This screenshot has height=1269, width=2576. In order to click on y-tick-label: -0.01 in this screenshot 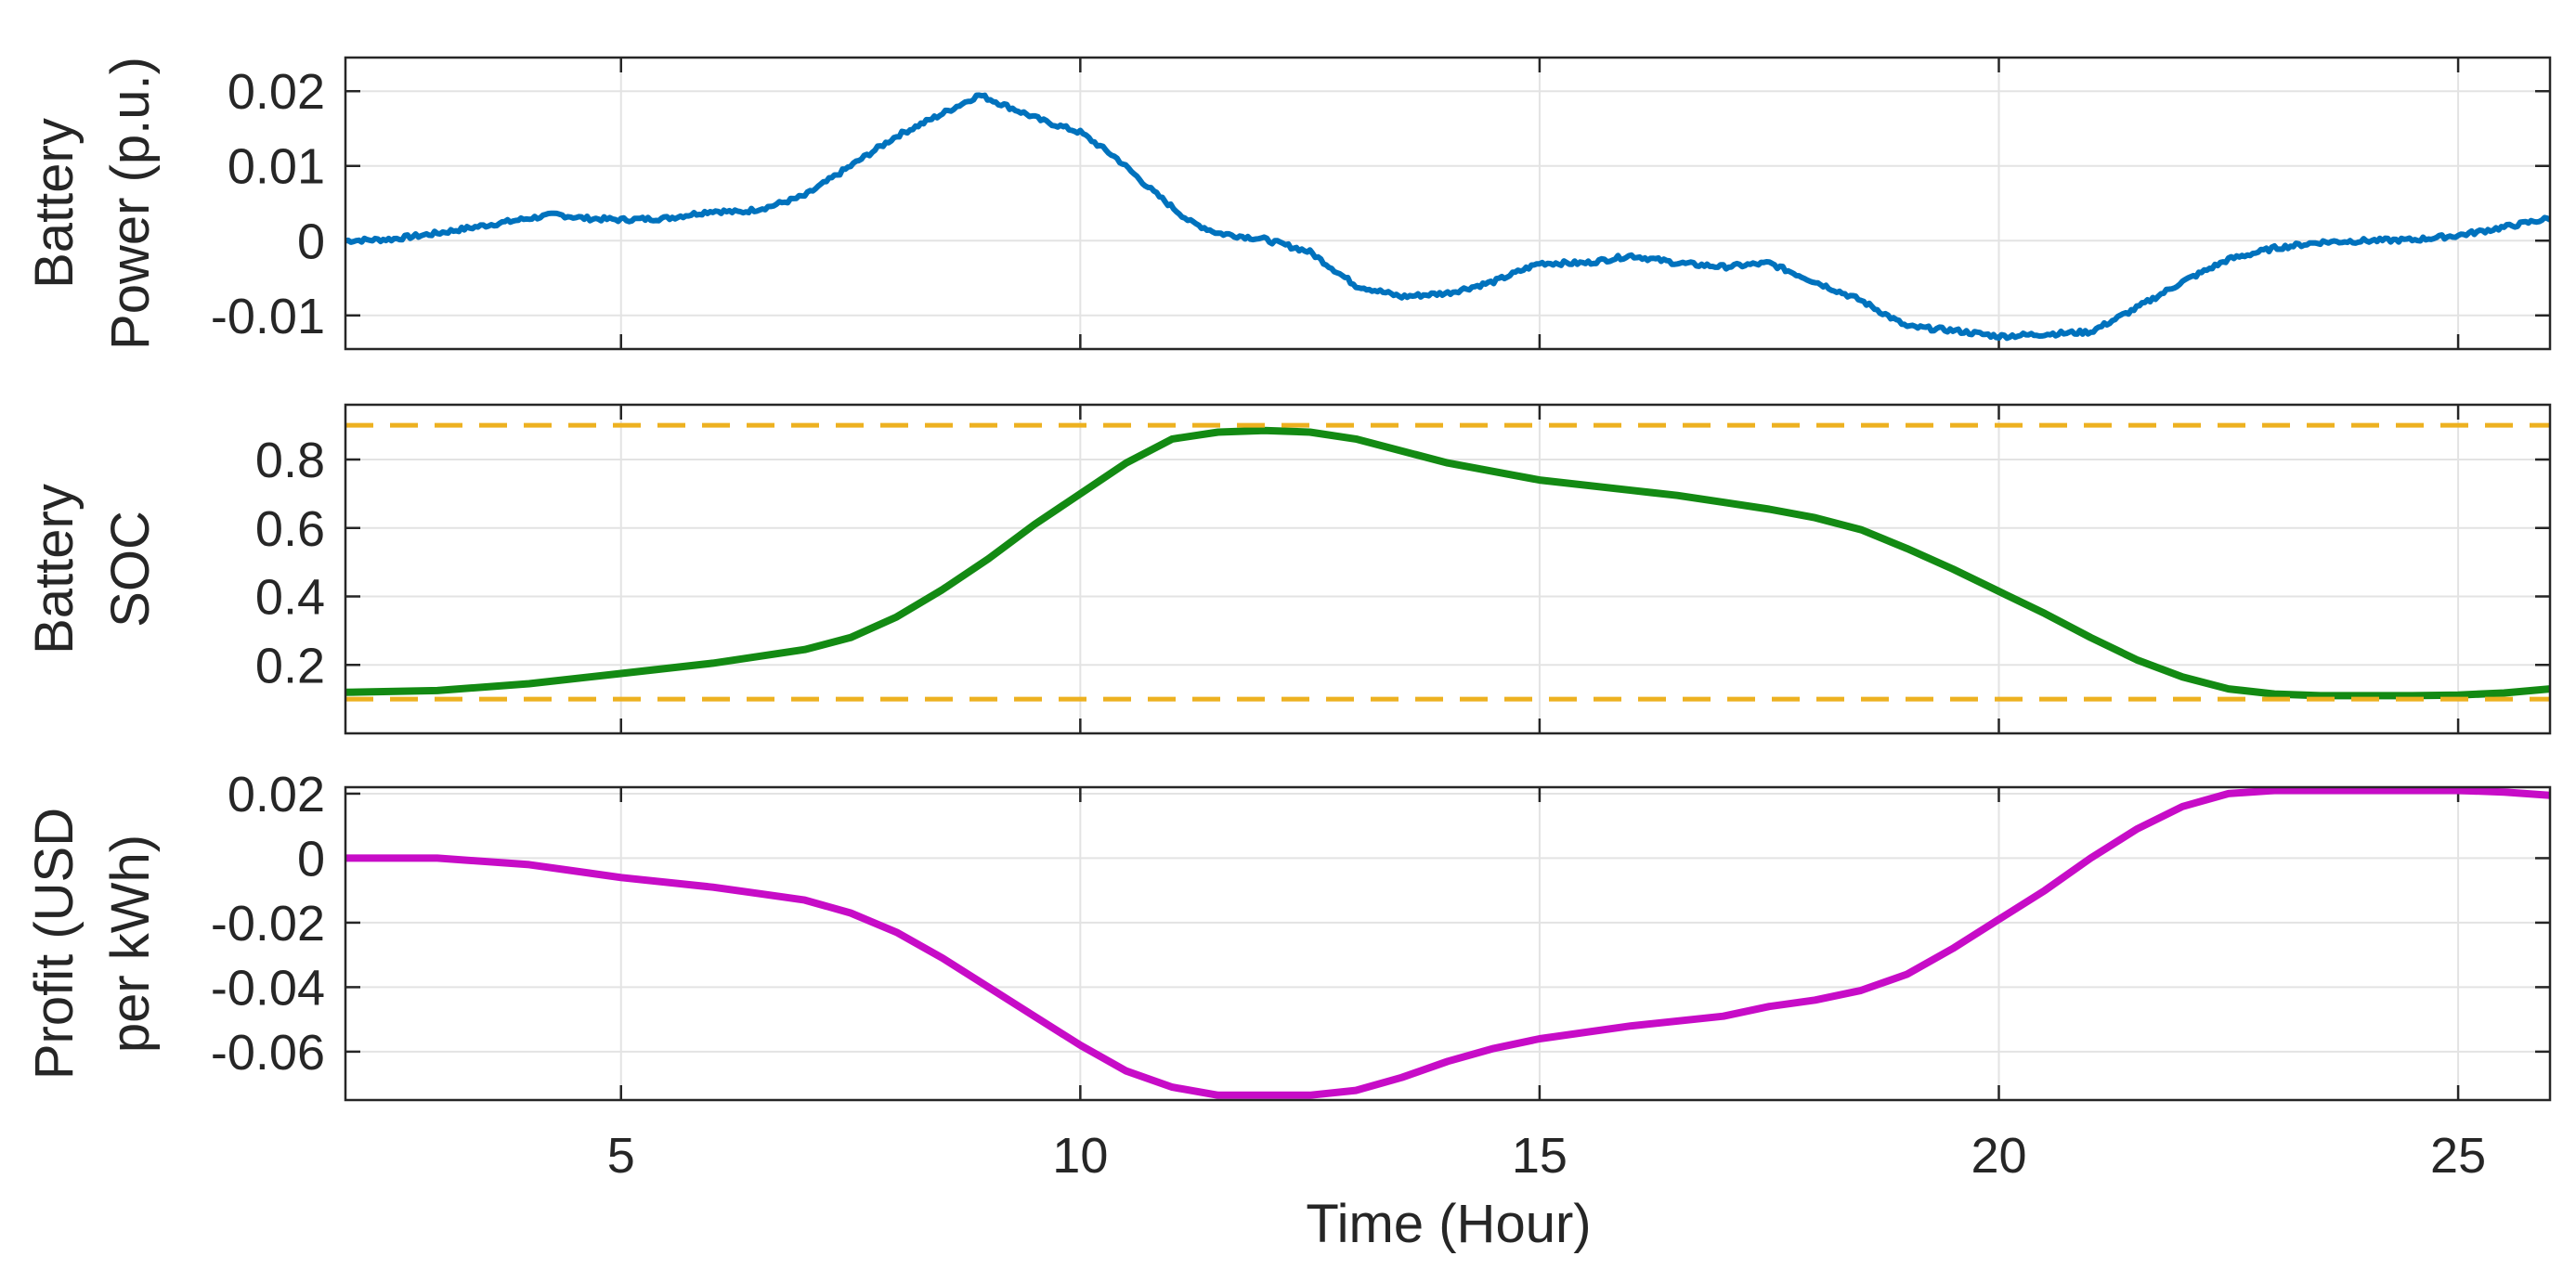, I will do `click(268, 316)`.